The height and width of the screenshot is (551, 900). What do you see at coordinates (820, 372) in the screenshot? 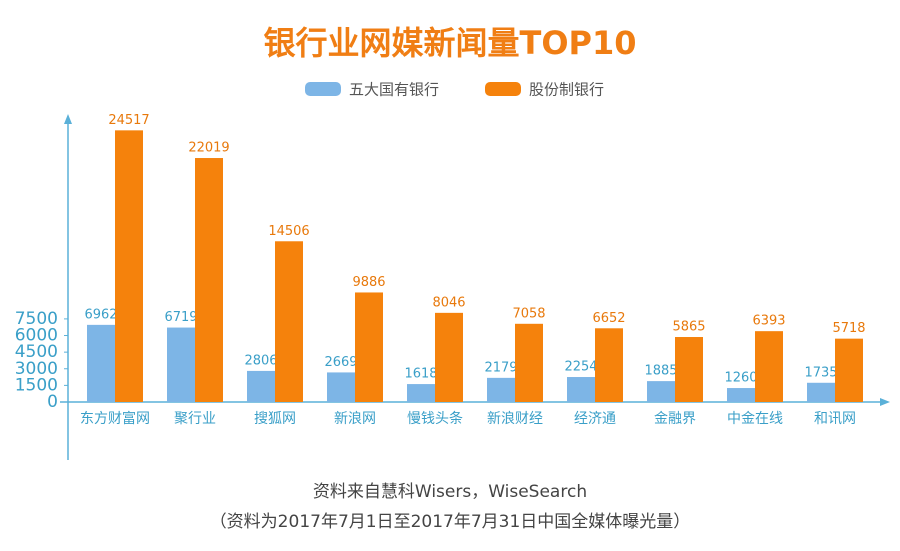
I see `data-label: 1735` at bounding box center [820, 372].